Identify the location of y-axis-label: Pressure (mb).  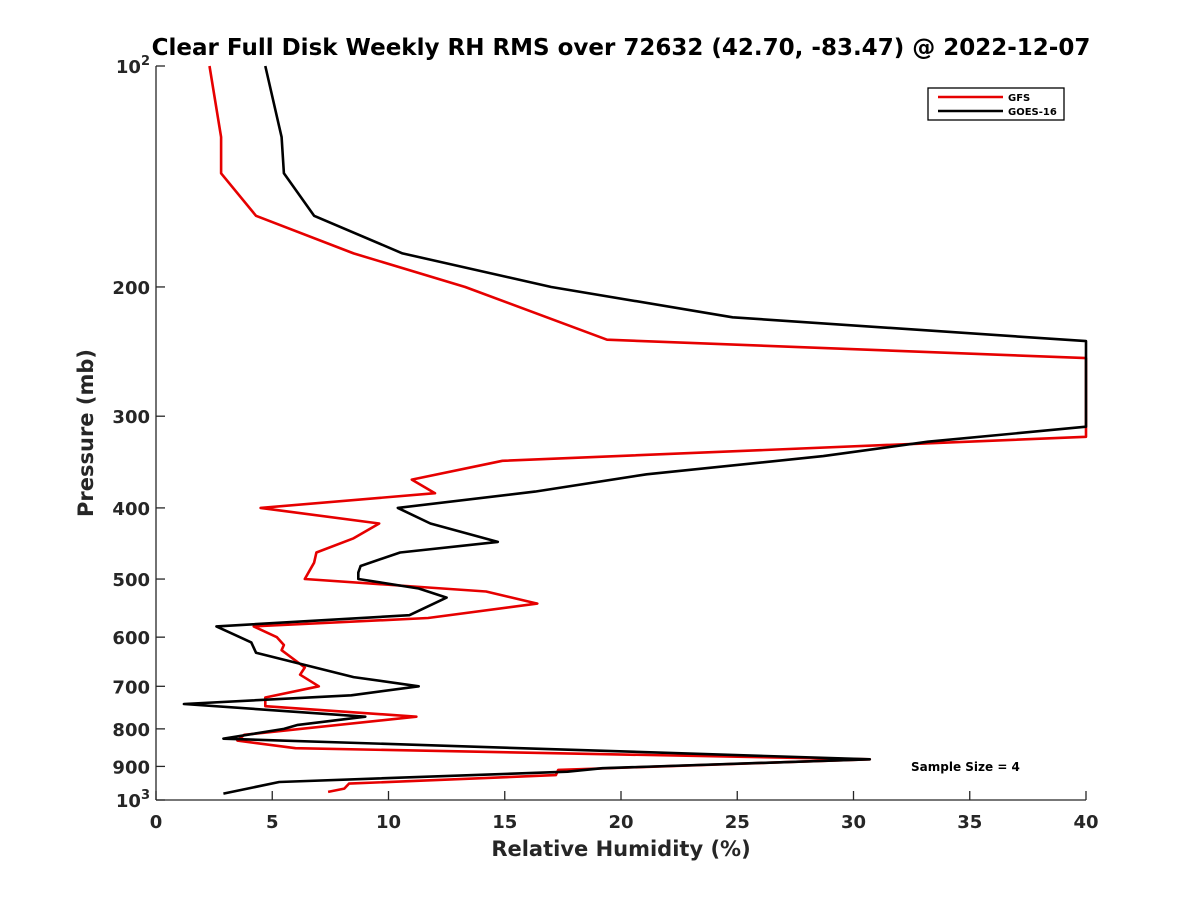
(86, 433).